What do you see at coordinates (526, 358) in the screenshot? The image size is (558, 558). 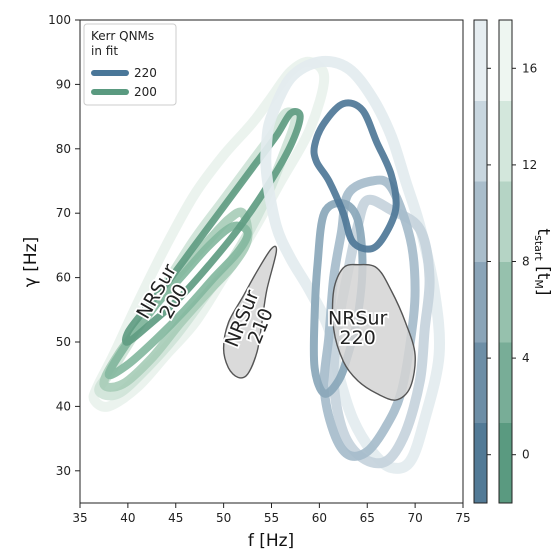 I see `colorbar-tick-label-4: 4` at bounding box center [526, 358].